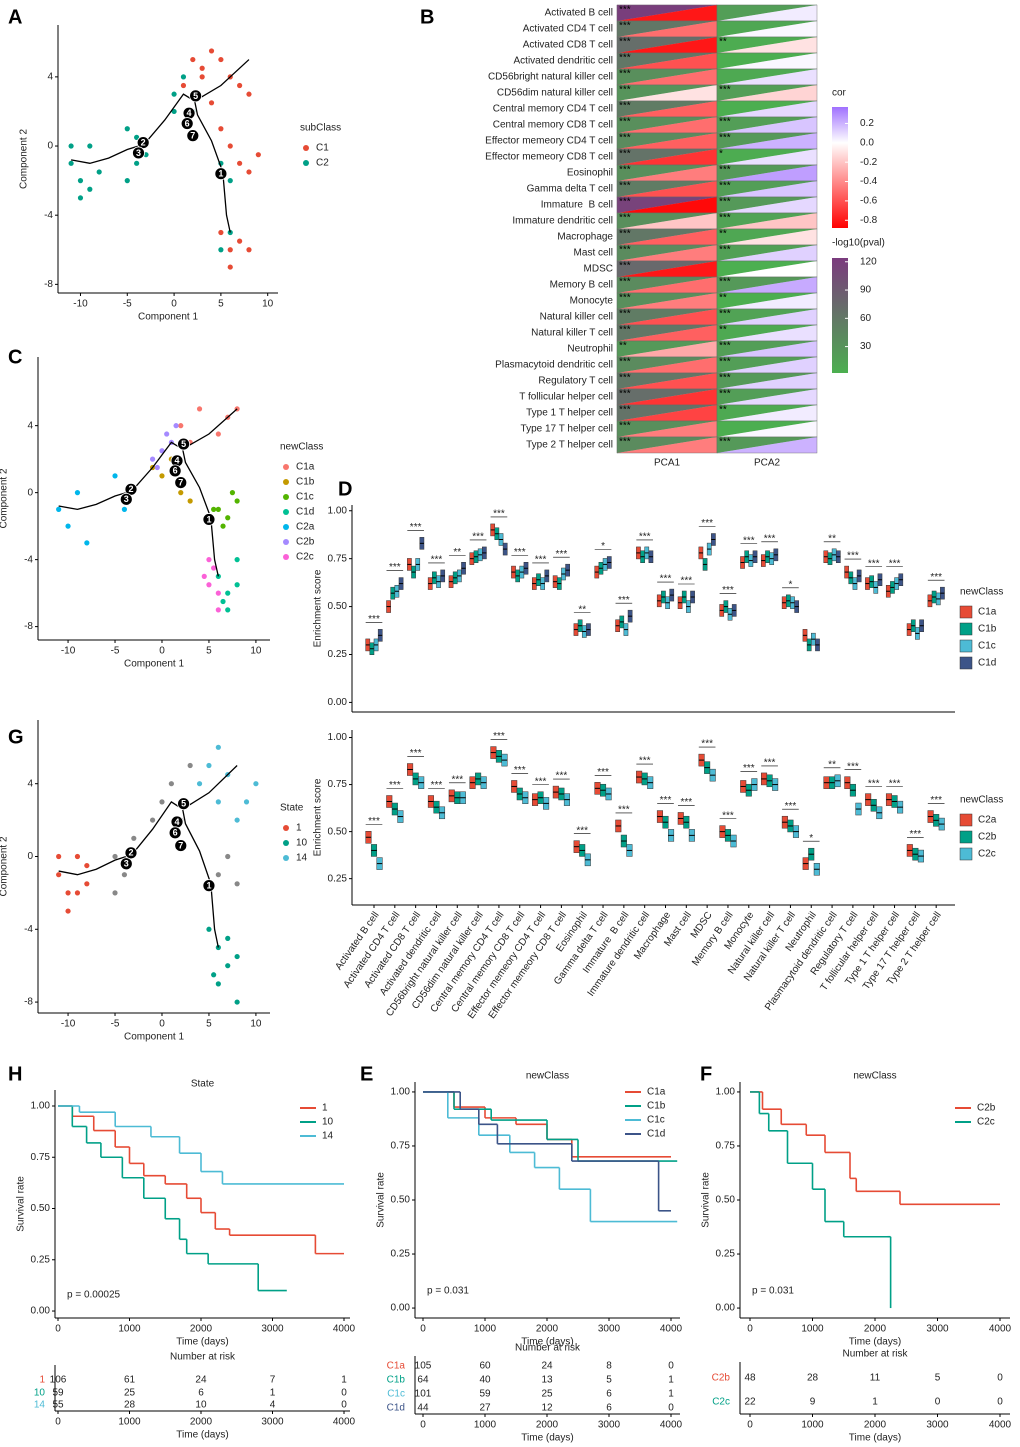  I want to click on branch-label: 2, so click(143, 142).